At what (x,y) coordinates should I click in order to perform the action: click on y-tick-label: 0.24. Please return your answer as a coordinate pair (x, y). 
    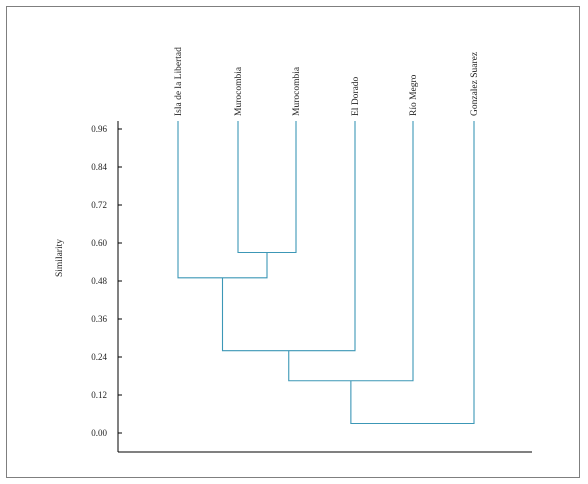
    Looking at the image, I should click on (99, 357).